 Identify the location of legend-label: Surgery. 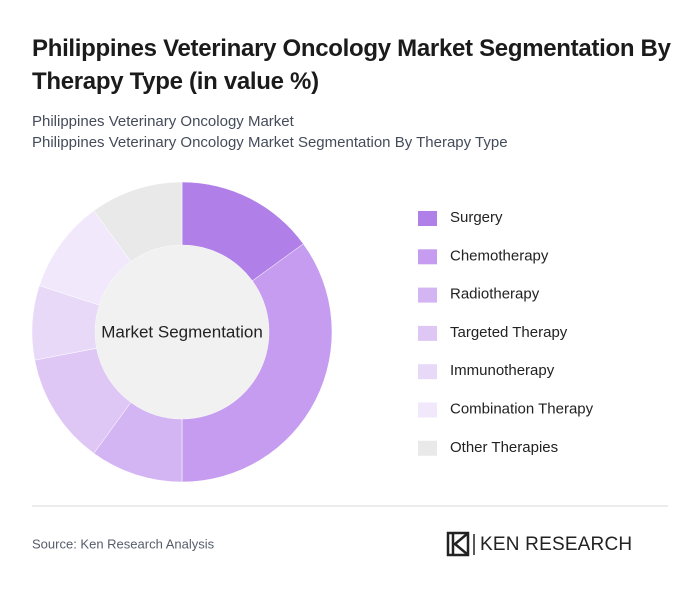
(476, 217).